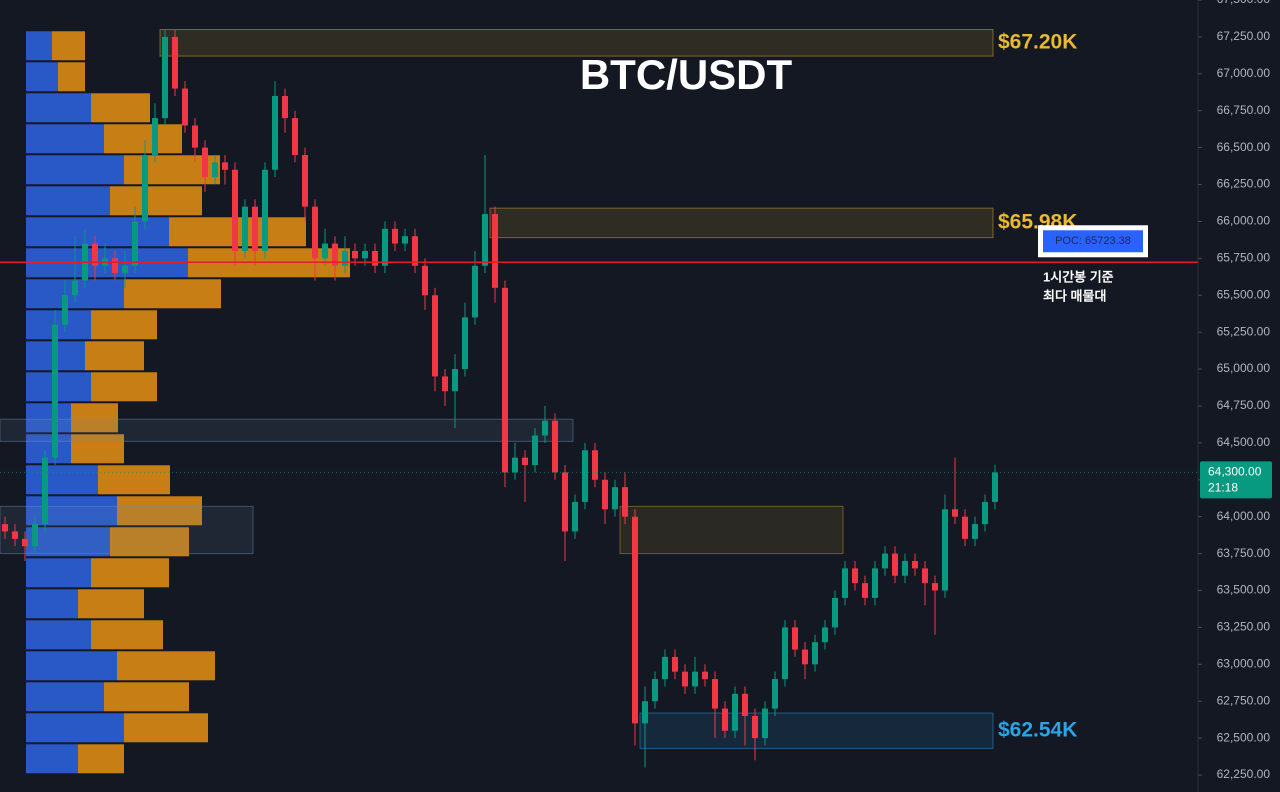 This screenshot has width=1280, height=792. What do you see at coordinates (576, 43) in the screenshot?
I see `zone` at bounding box center [576, 43].